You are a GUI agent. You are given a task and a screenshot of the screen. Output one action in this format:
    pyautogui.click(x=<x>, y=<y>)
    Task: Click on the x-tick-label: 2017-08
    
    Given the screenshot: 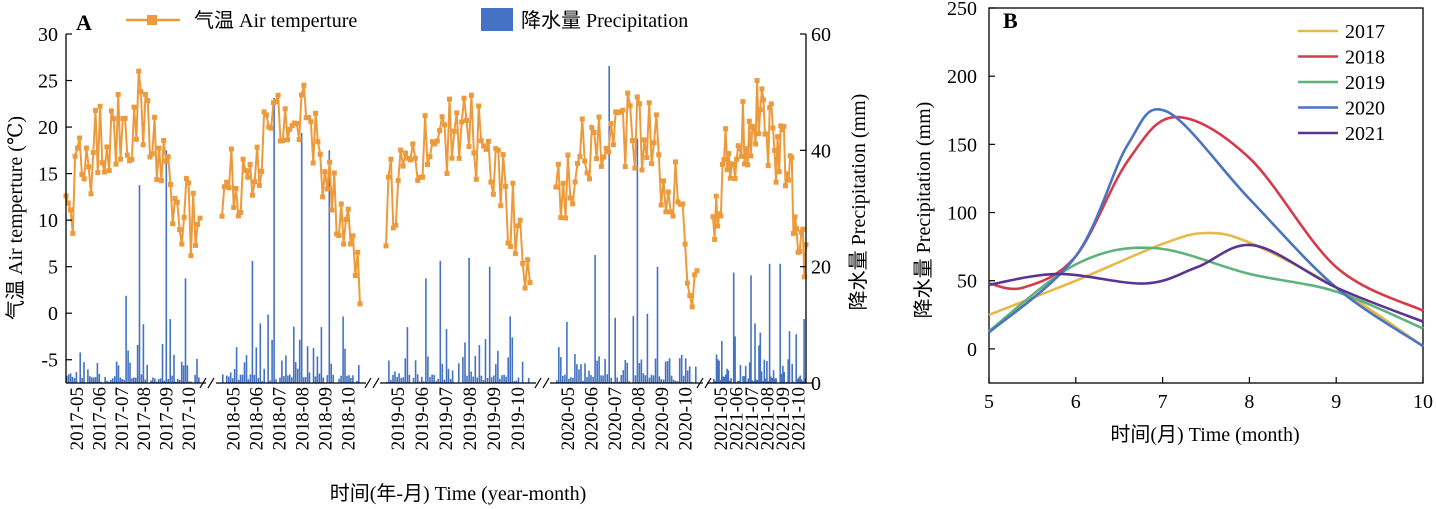 What is the action you would take?
    pyautogui.click(x=144, y=418)
    